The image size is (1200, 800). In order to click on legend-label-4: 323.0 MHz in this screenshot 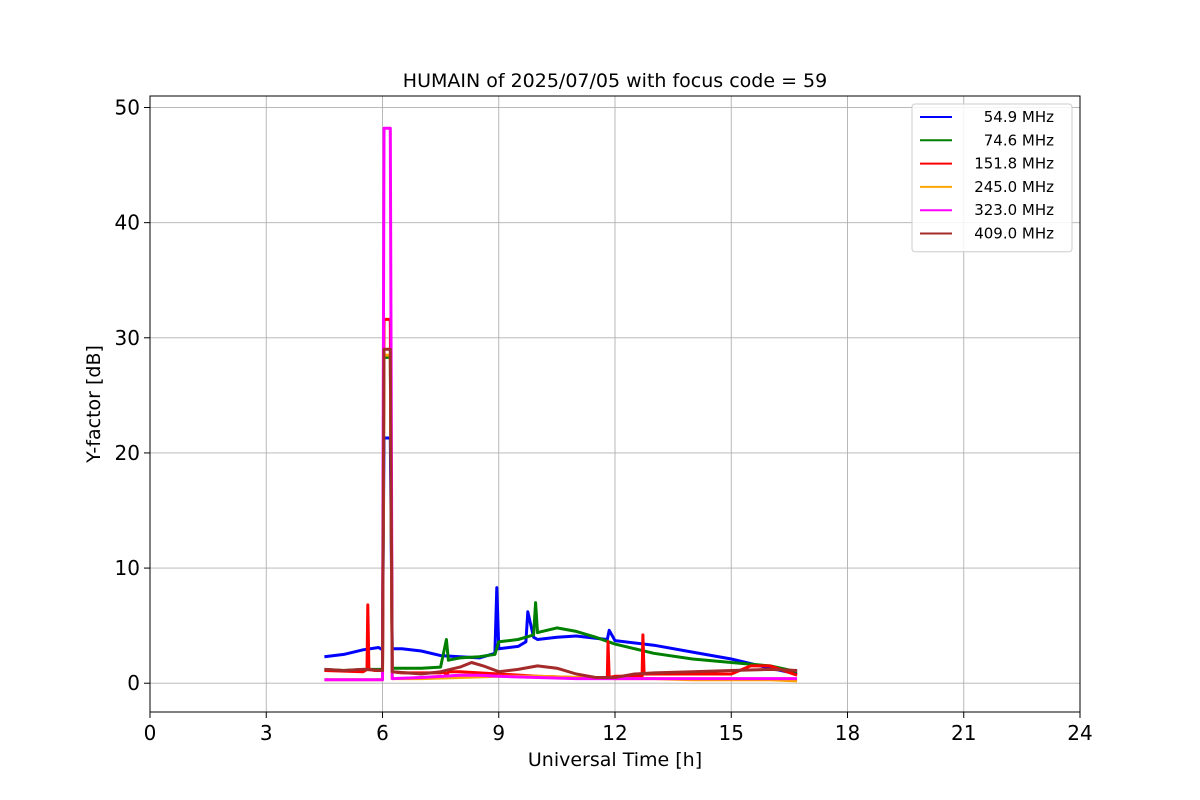, I will do `click(1014, 210)`.